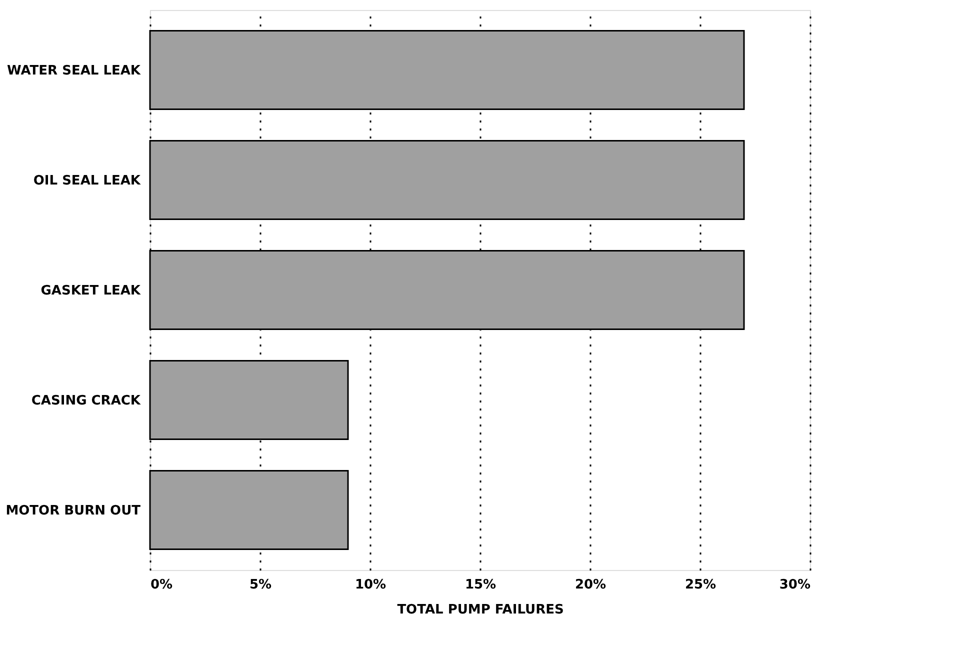 This screenshot has height=667, width=963. Describe the element at coordinates (73, 511) in the screenshot. I see `y-tick-label: MOTOR BURN OUT` at that location.